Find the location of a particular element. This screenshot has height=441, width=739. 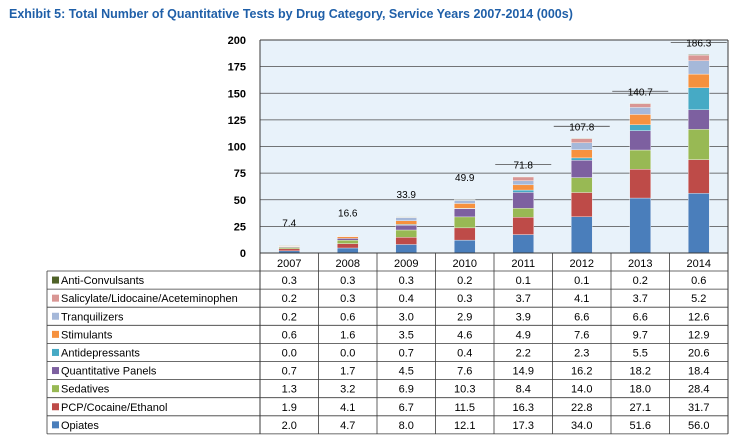

series-label: Anti-Convulsants is located at coordinates (103, 281).